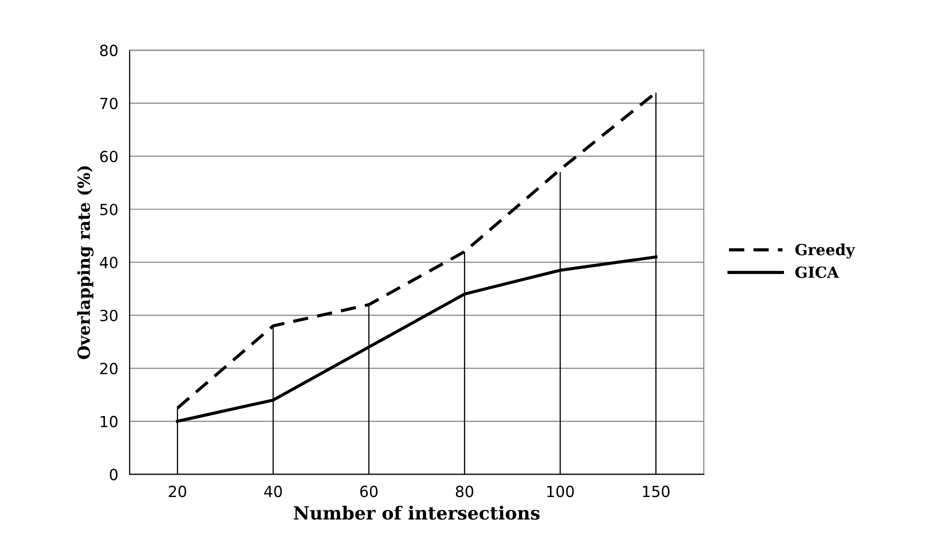  I want to click on x-tick-label: 100, so click(560, 492).